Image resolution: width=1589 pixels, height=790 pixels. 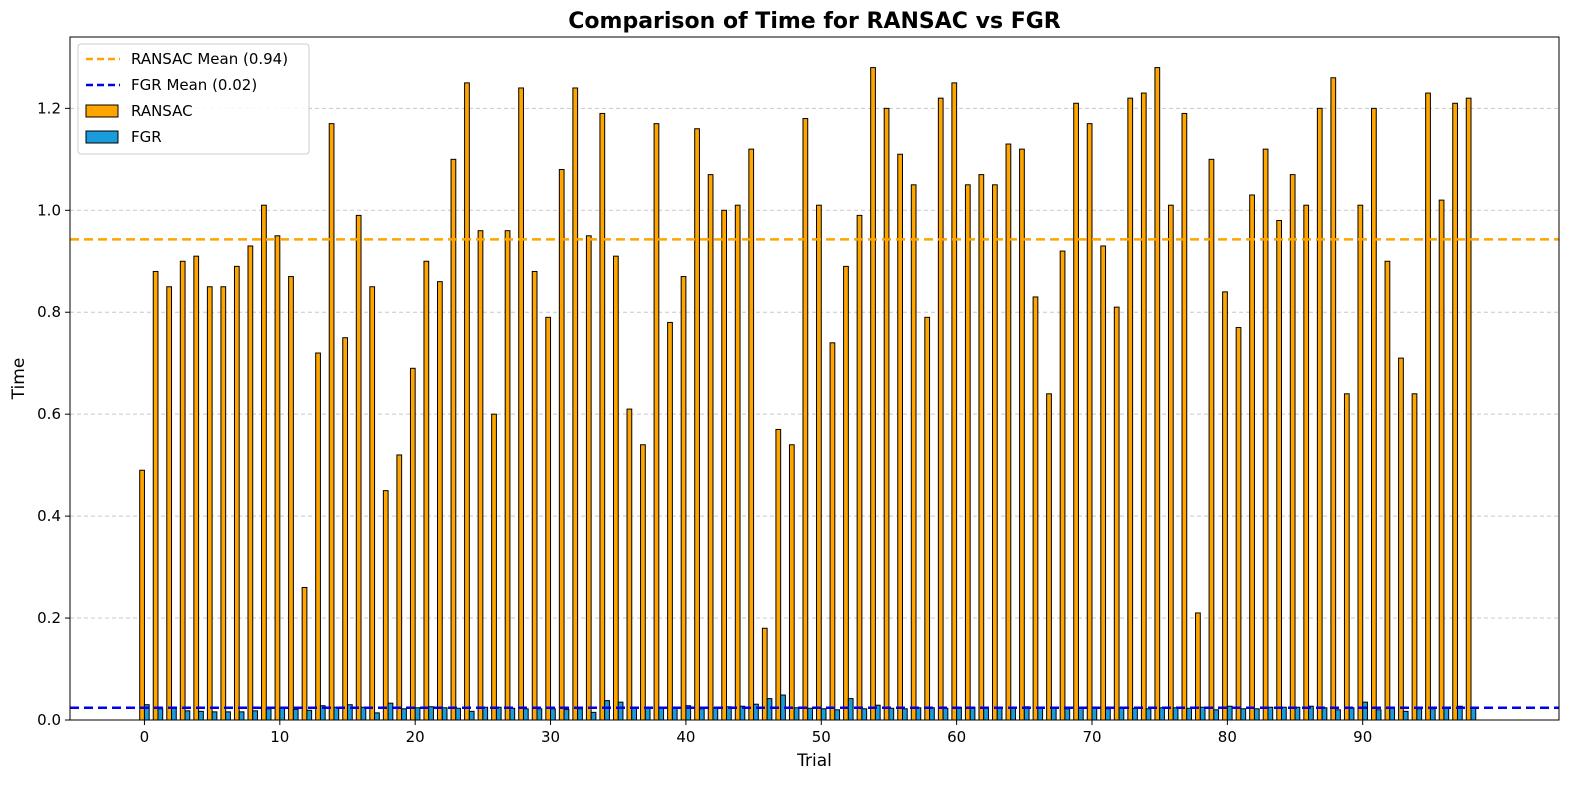 What do you see at coordinates (102, 137) in the screenshot?
I see `legend-fgr-swatch` at bounding box center [102, 137].